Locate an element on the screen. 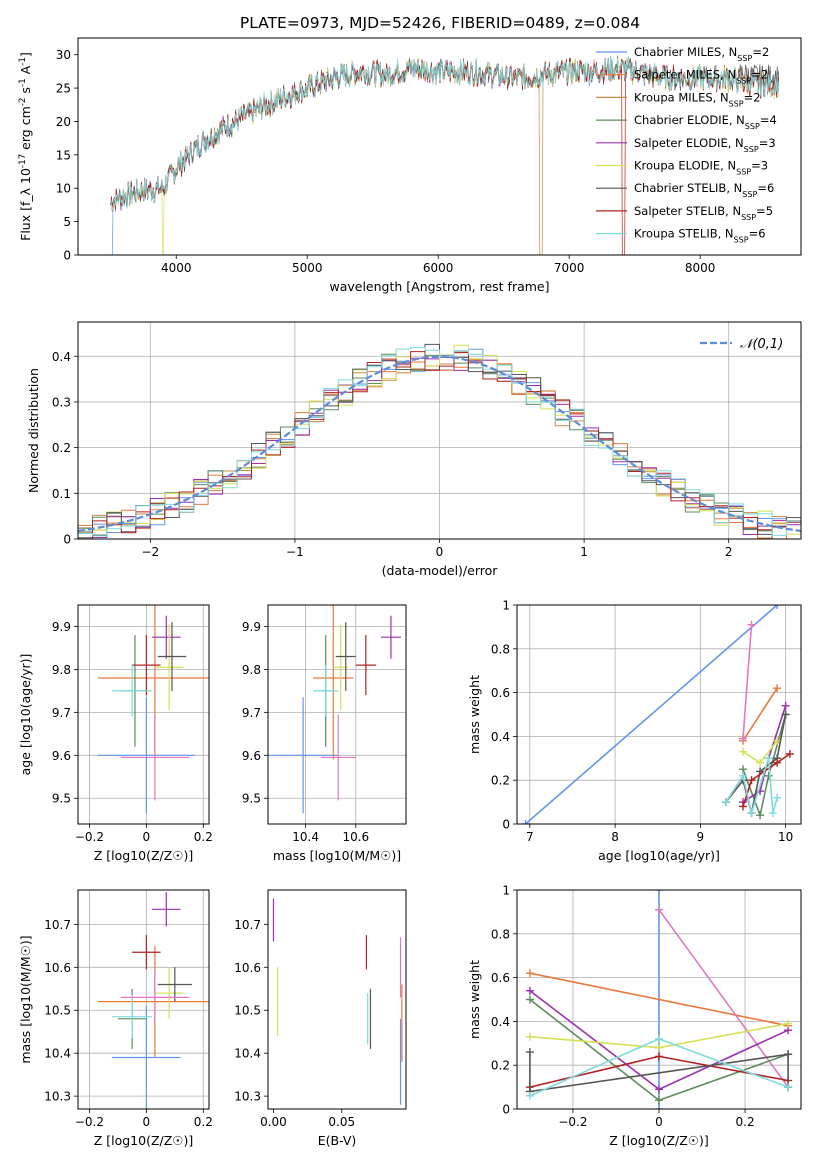  z_weight-ylabel: mass weight is located at coordinates (474, 999).